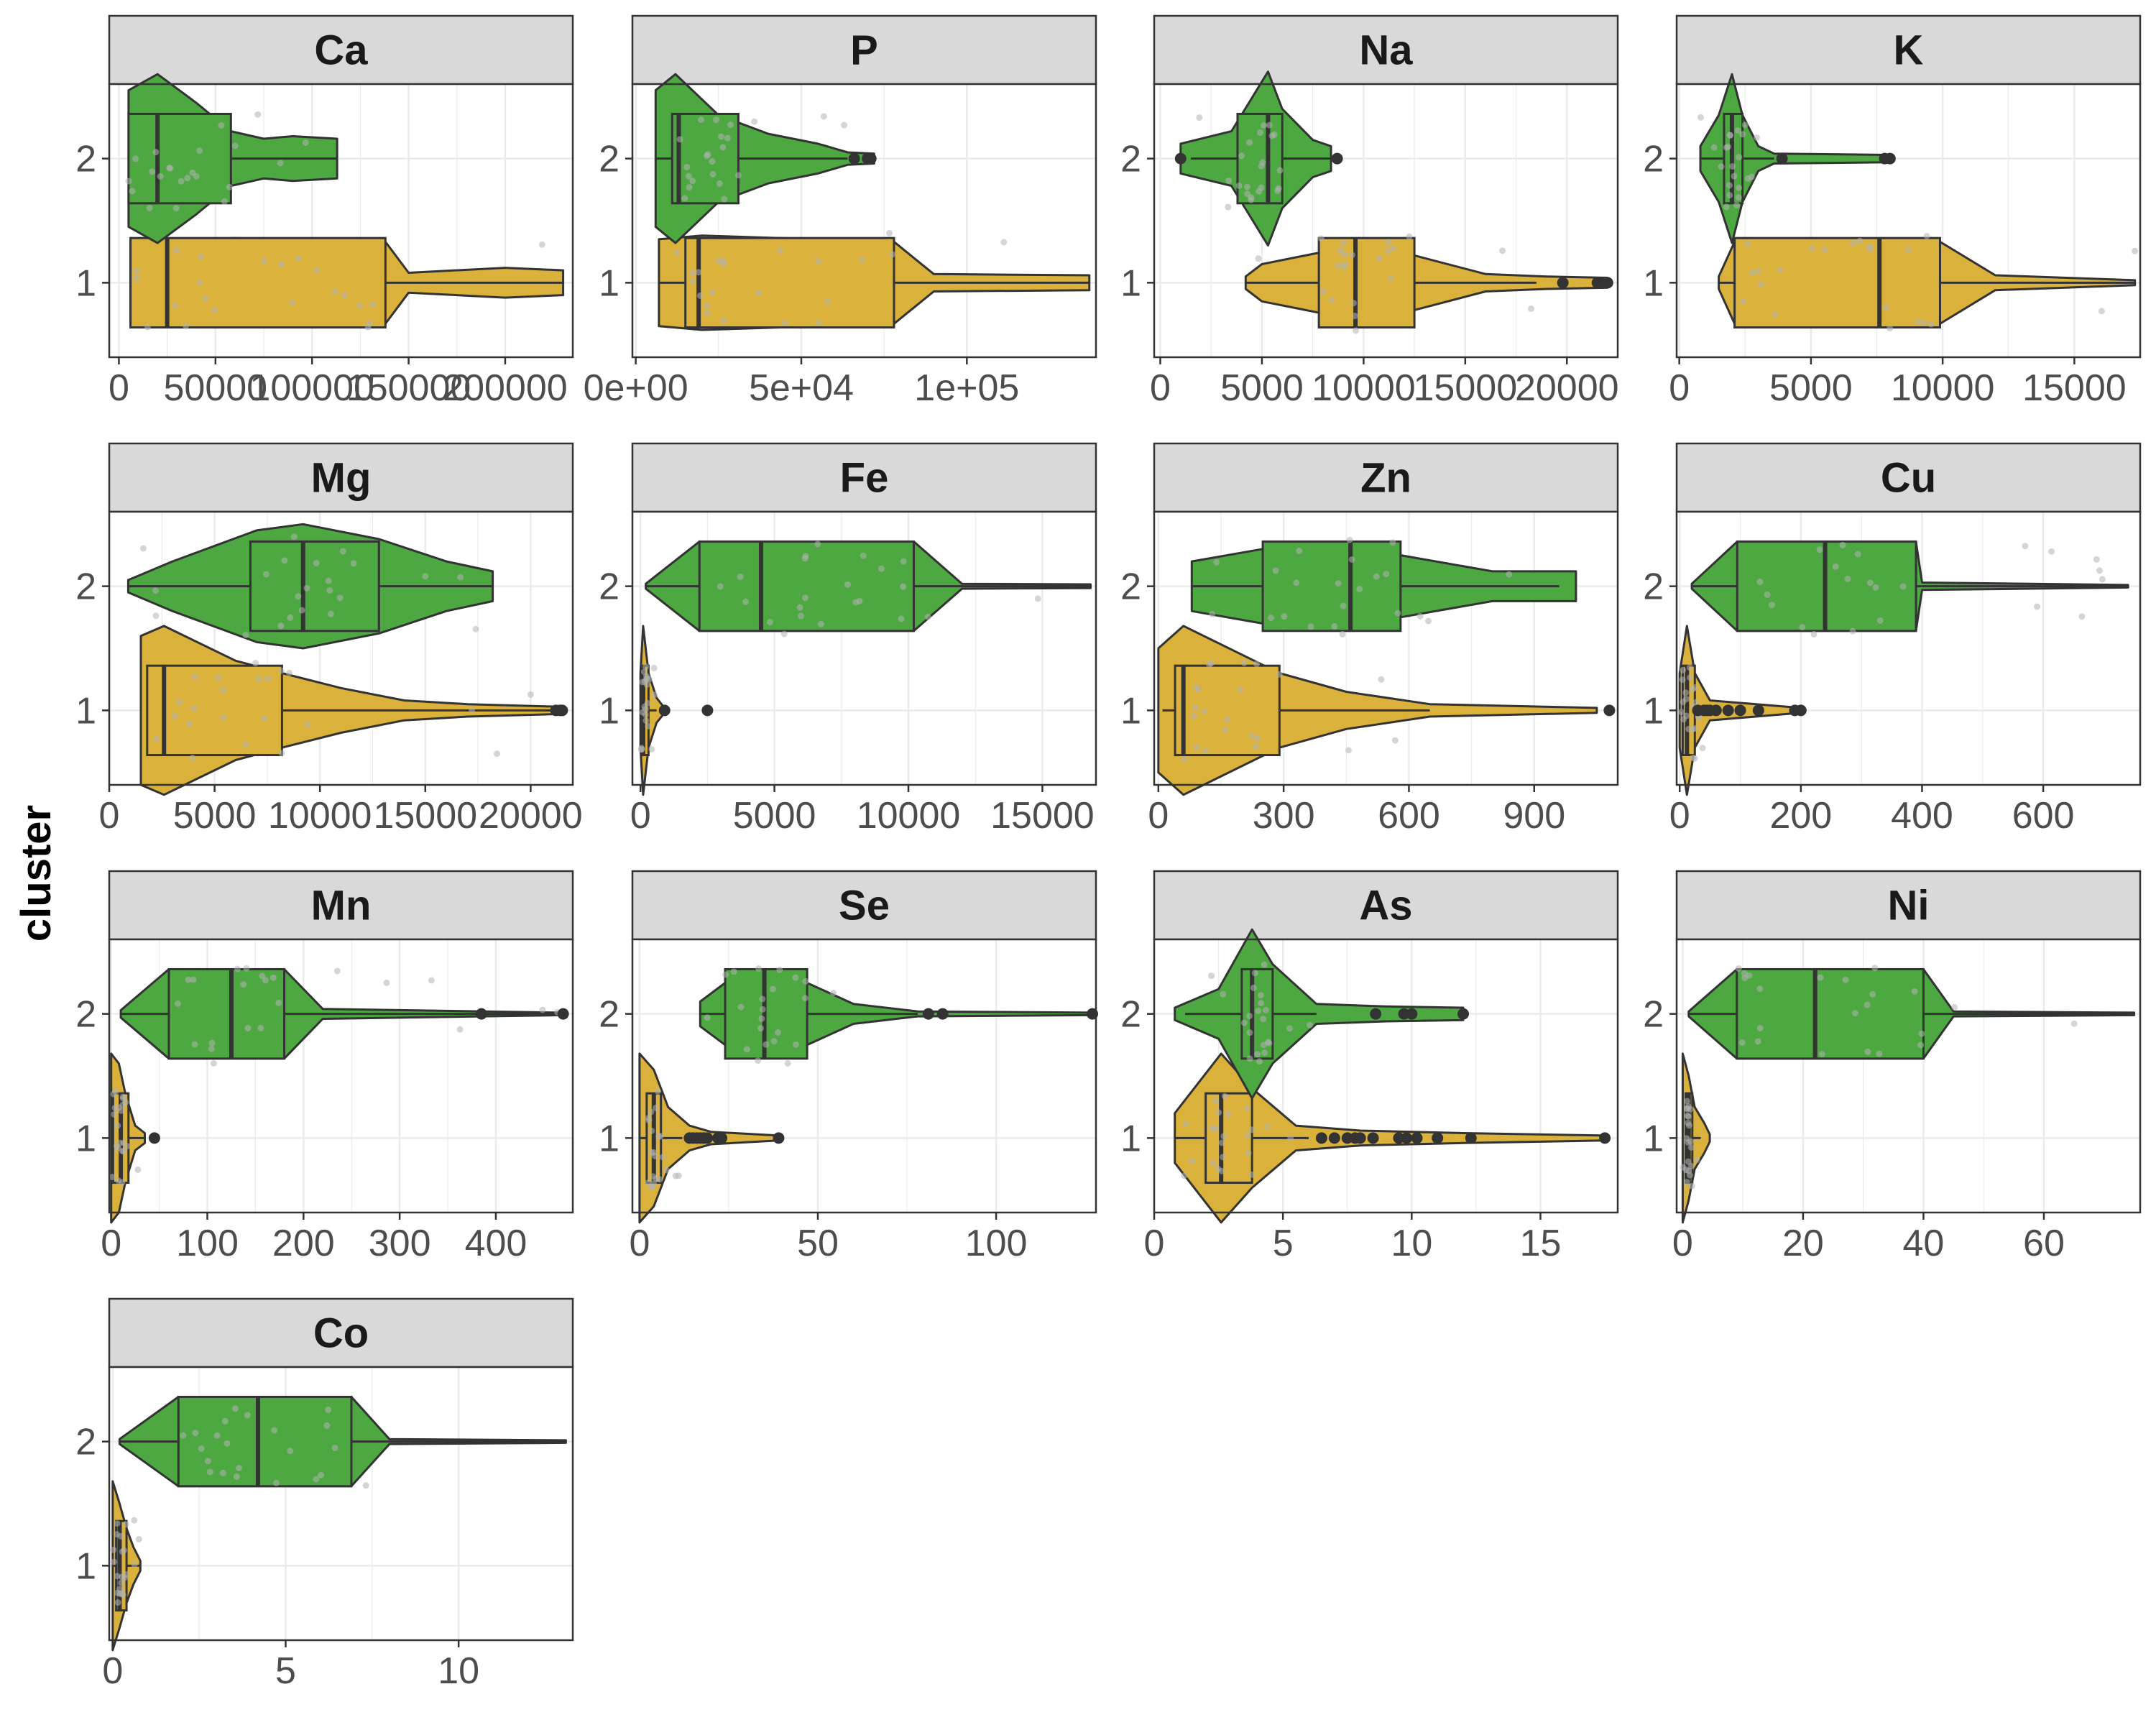 This screenshot has height=1725, width=2156. I want to click on x-tick-label: 0, so click(1679, 388).